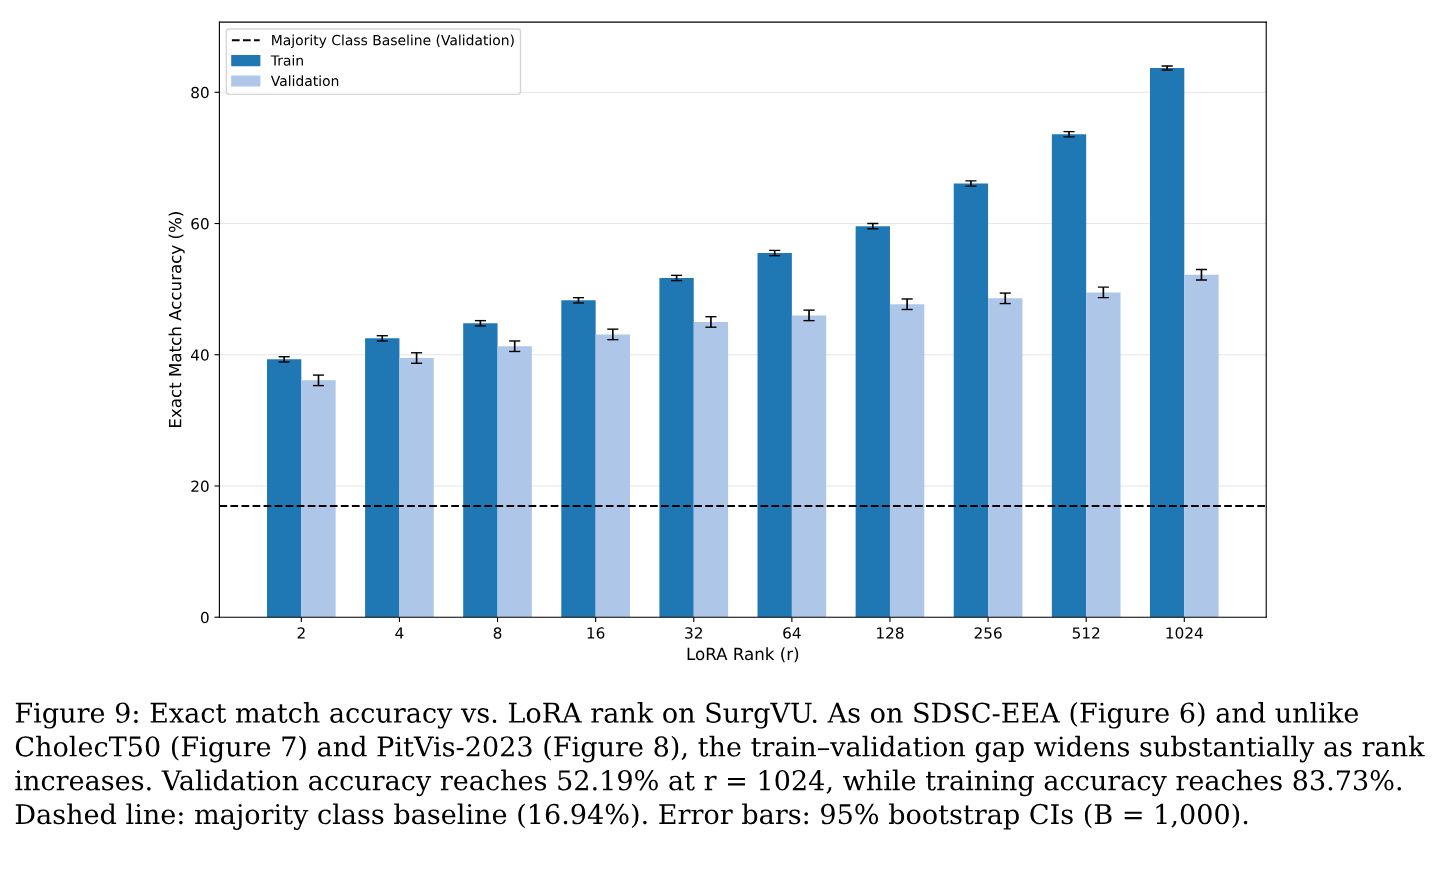 Image resolution: width=1434 pixels, height=883 pixels. Describe the element at coordinates (693, 633) in the screenshot. I see `x-tick-label: 32` at that location.